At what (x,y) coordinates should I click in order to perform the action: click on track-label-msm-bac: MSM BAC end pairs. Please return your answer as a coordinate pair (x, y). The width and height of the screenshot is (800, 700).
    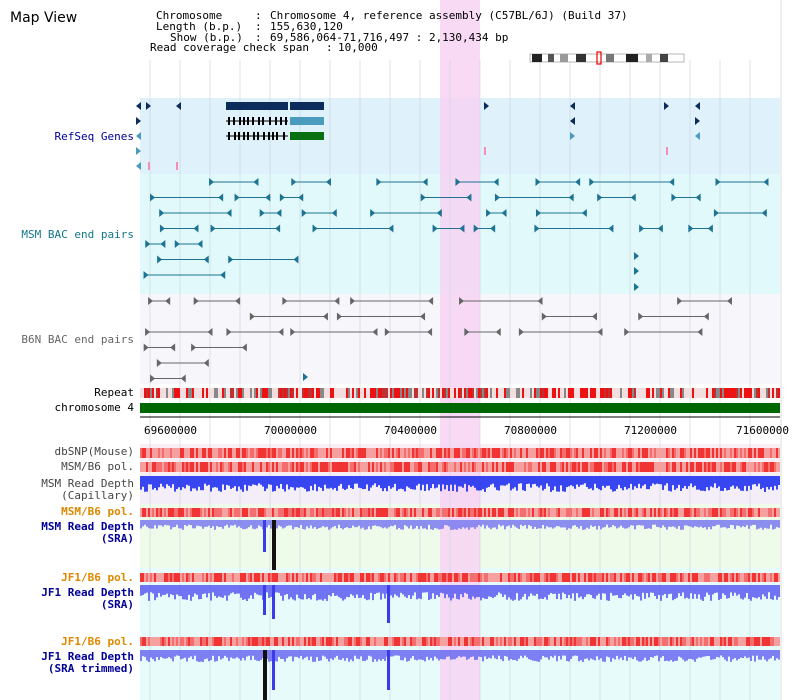
    Looking at the image, I should click on (77, 234).